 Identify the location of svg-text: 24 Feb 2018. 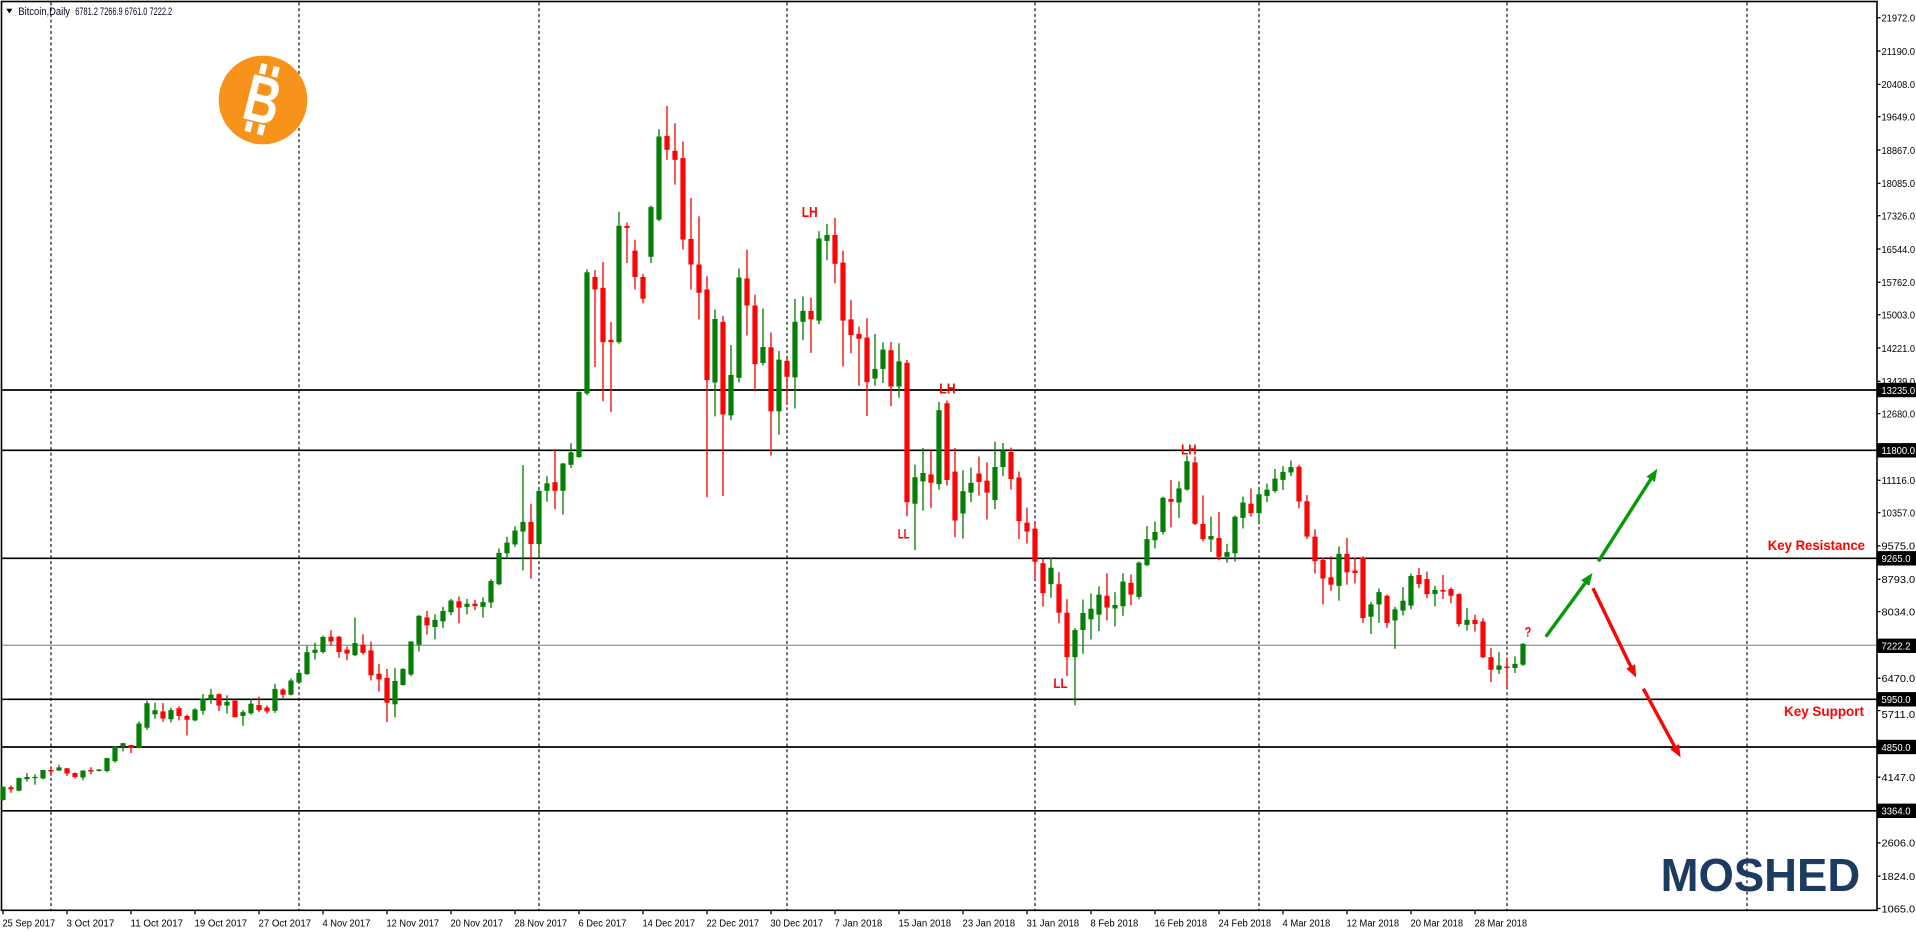
(1245, 923).